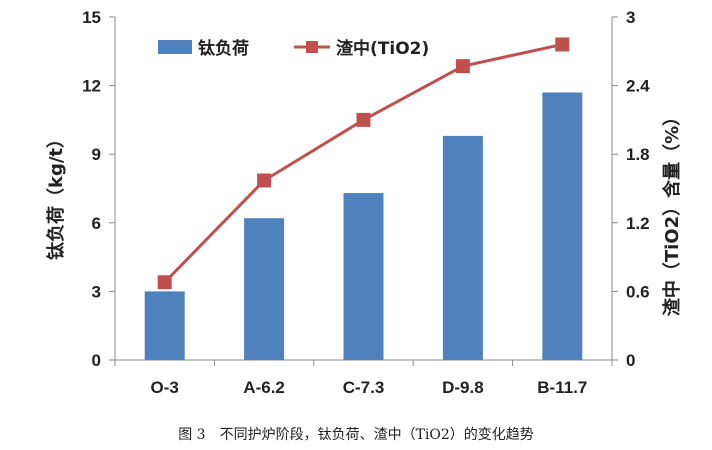 This screenshot has width=712, height=450. I want to click on legend-bar-swatch, so click(175, 47).